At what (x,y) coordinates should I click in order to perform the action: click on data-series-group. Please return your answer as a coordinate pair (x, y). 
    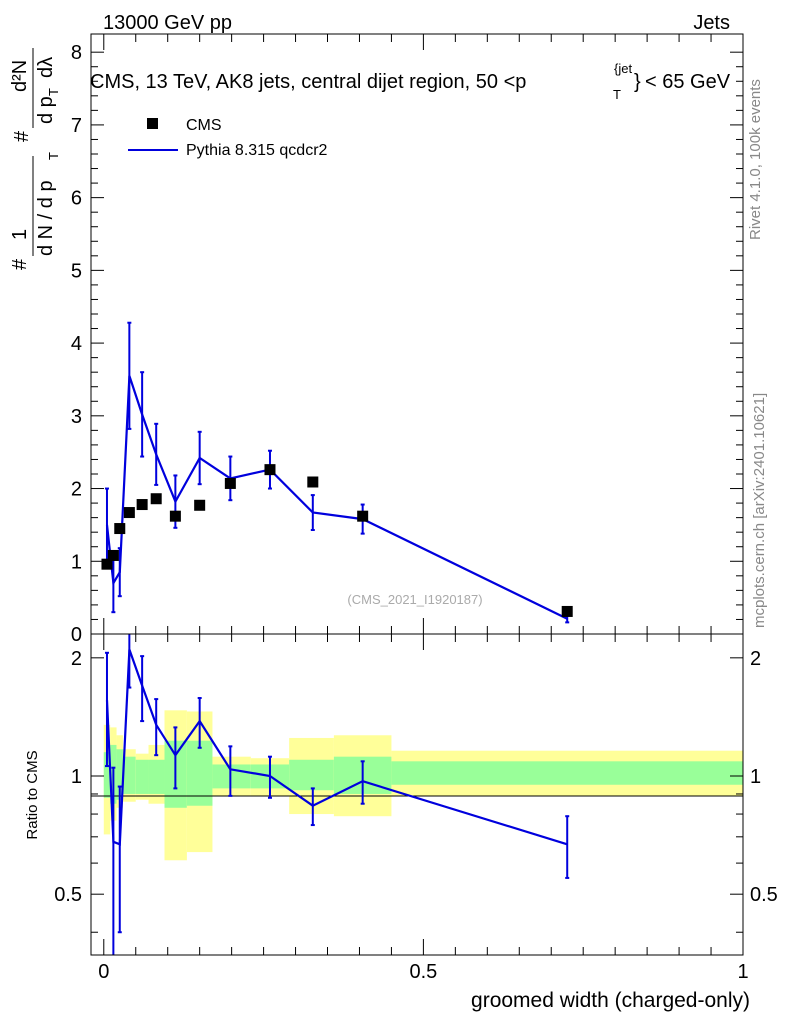
    Looking at the image, I should click on (337, 540).